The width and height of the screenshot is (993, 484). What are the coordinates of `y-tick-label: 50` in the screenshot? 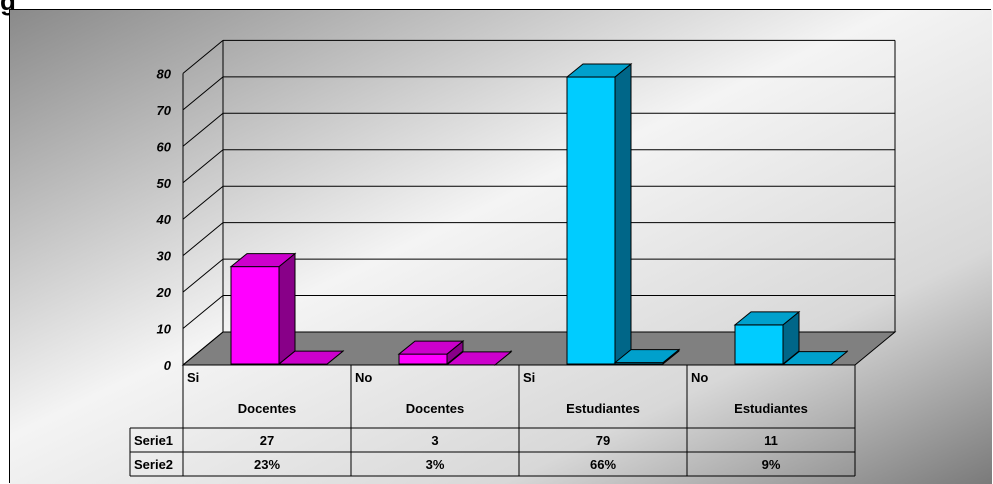 It's located at (164, 183).